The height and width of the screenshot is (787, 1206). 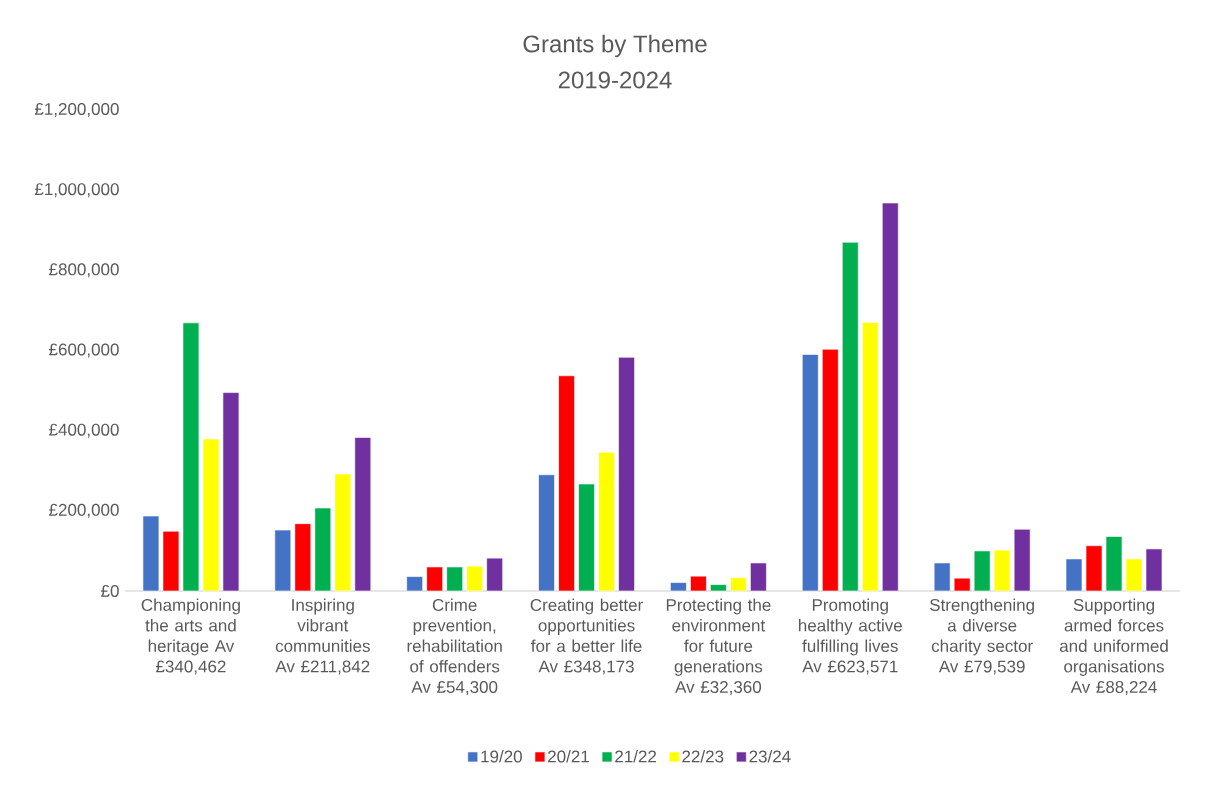 I want to click on y-tick-label: £200,000, so click(x=84, y=510).